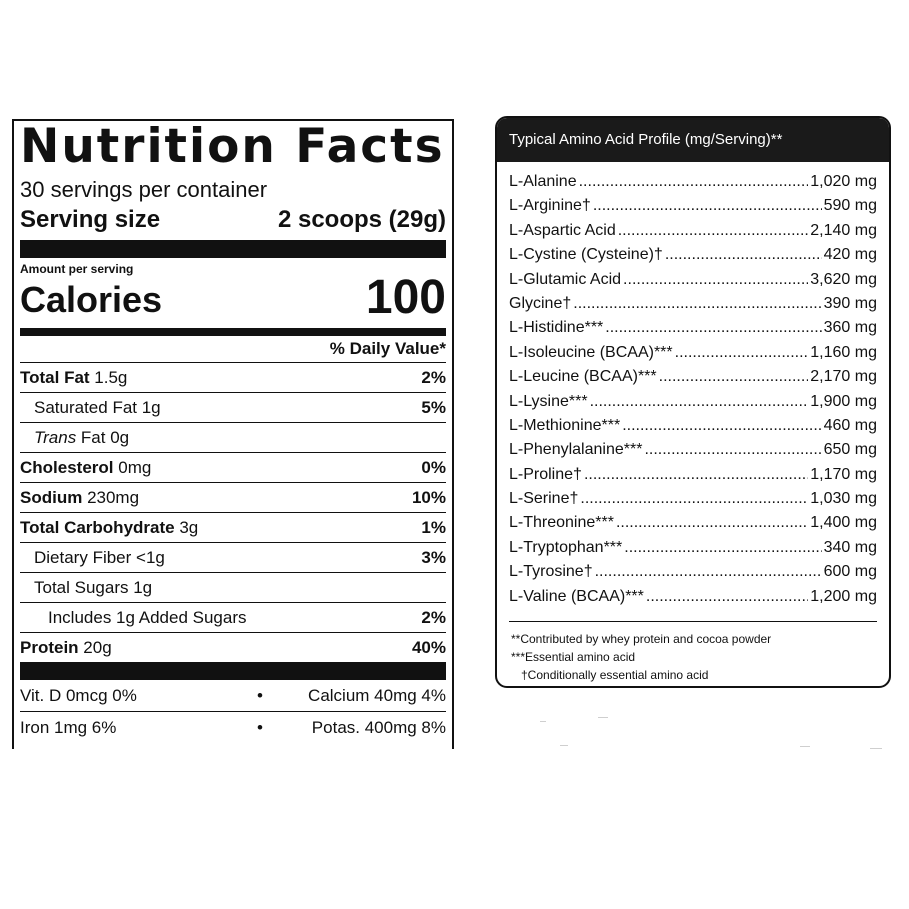 The width and height of the screenshot is (909, 909). I want to click on amino-acid-name: L-Tyrosine†, so click(551, 572).